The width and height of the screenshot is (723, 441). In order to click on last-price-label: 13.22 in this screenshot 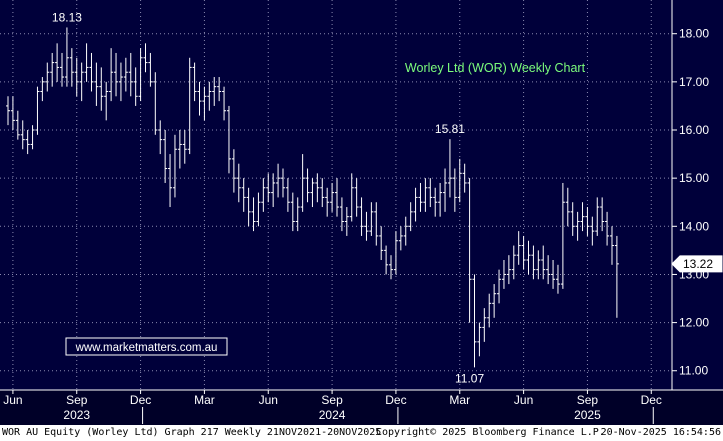, I will do `click(698, 264)`.